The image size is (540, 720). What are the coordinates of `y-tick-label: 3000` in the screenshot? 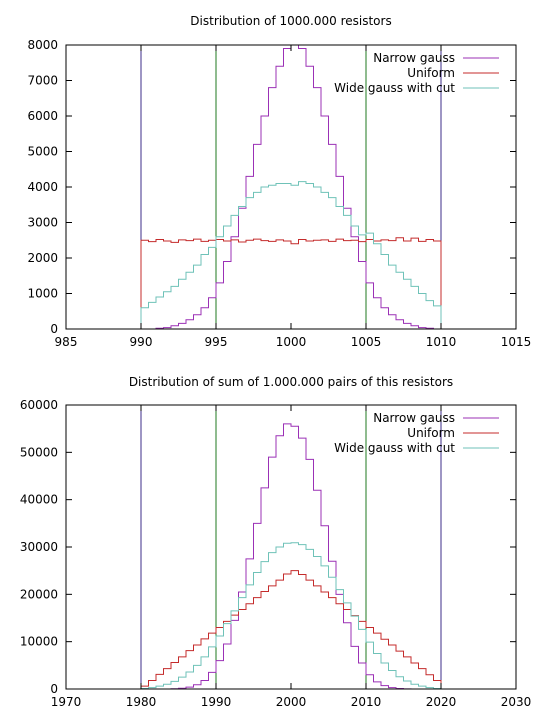 It's located at (42, 223).